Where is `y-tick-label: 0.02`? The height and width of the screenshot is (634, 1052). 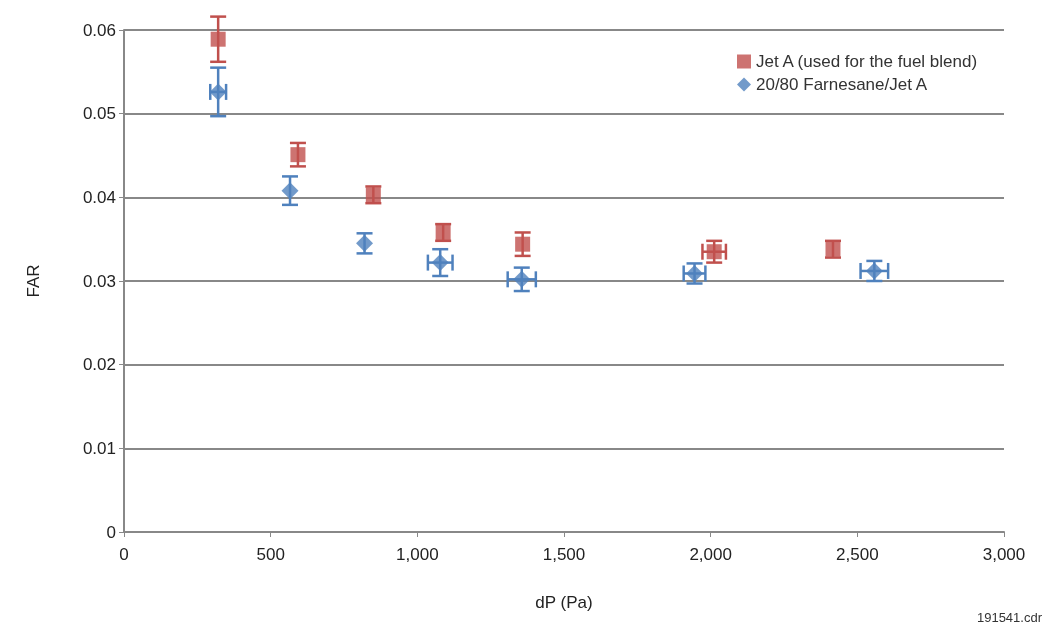 y-tick-label: 0.02 is located at coordinates (99, 365).